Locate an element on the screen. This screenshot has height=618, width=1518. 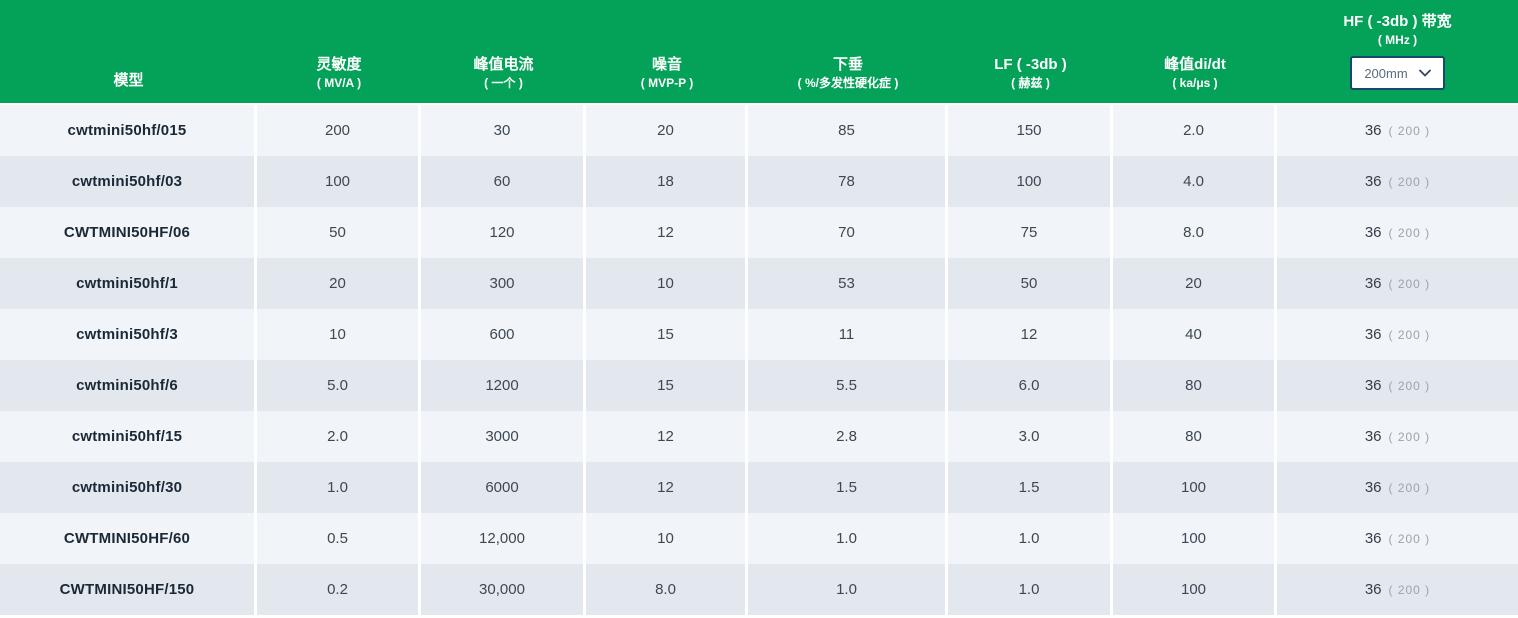
cell-peak-current: 1200 is located at coordinates (503, 385).